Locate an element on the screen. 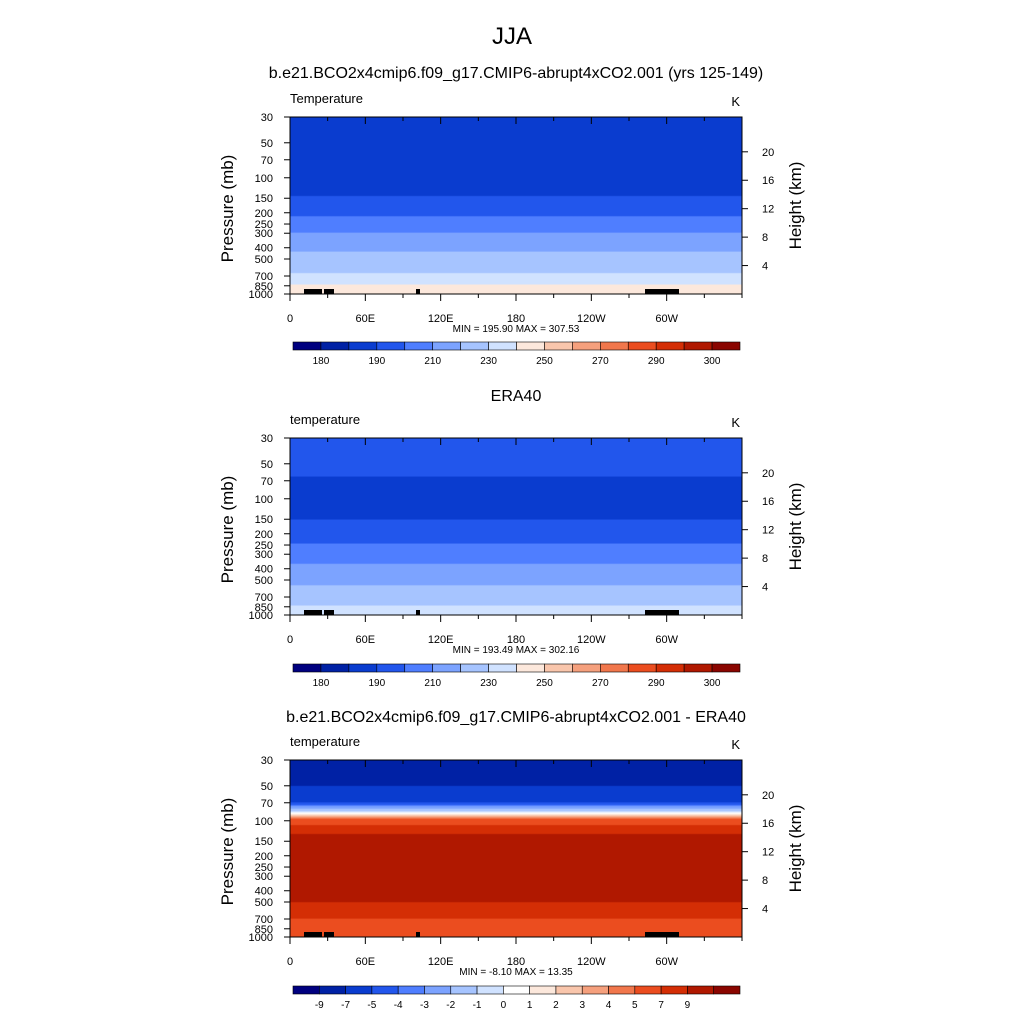 This screenshot has height=1024, width=1024. colorbar-label: 9 is located at coordinates (688, 1005).